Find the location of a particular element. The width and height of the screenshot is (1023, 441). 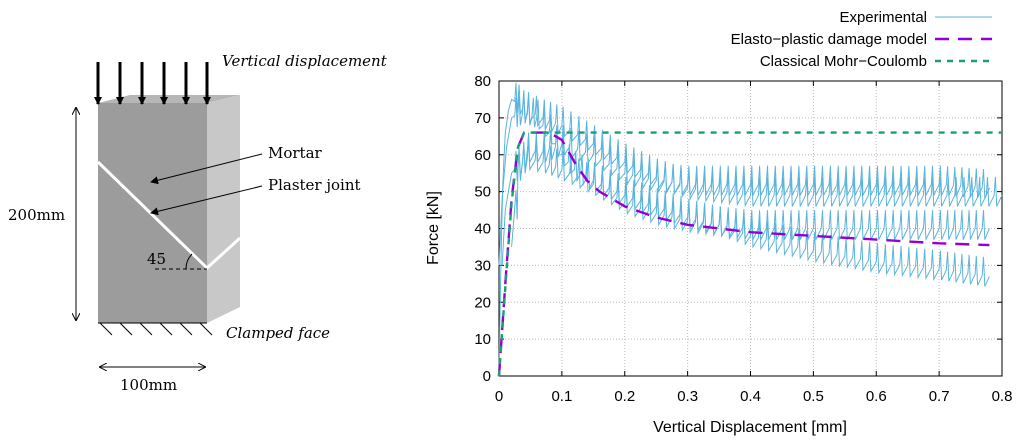

height-label: 200mm is located at coordinates (36, 215).